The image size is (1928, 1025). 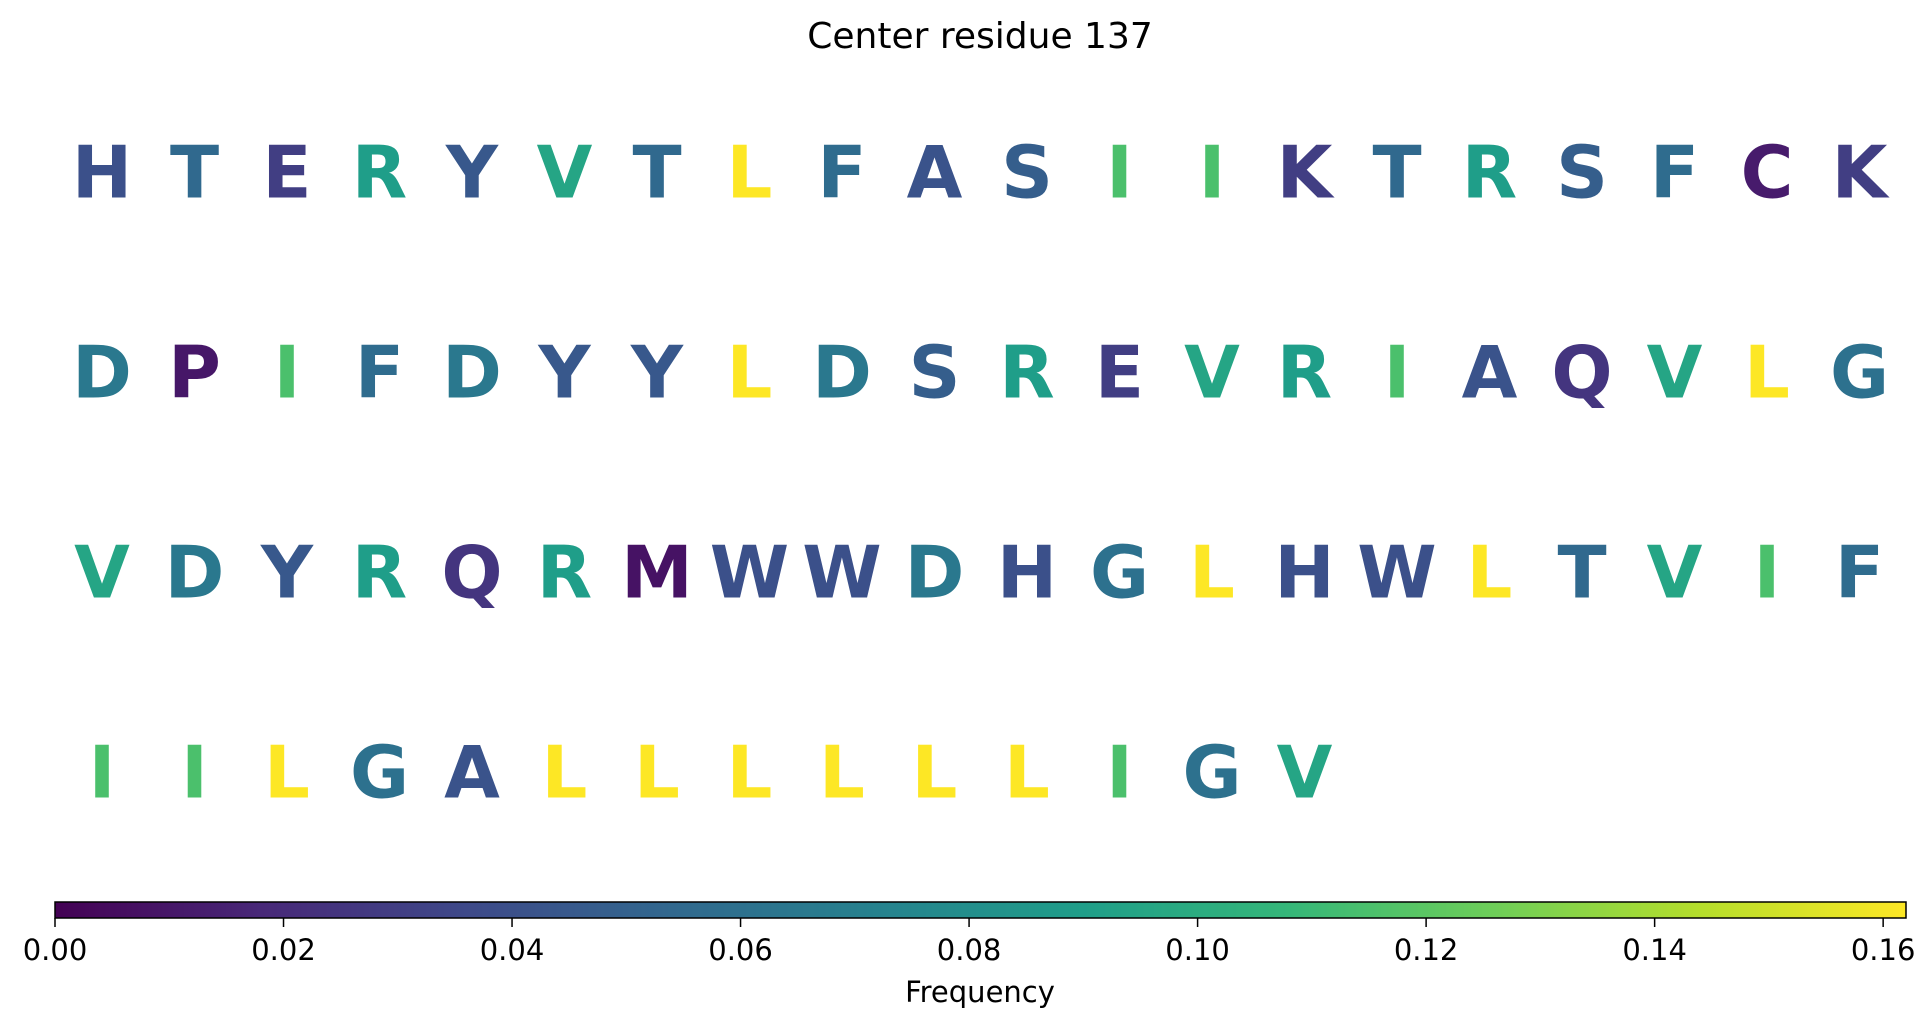 I want to click on colorbar-tick-label: 0.04, so click(x=512, y=950).